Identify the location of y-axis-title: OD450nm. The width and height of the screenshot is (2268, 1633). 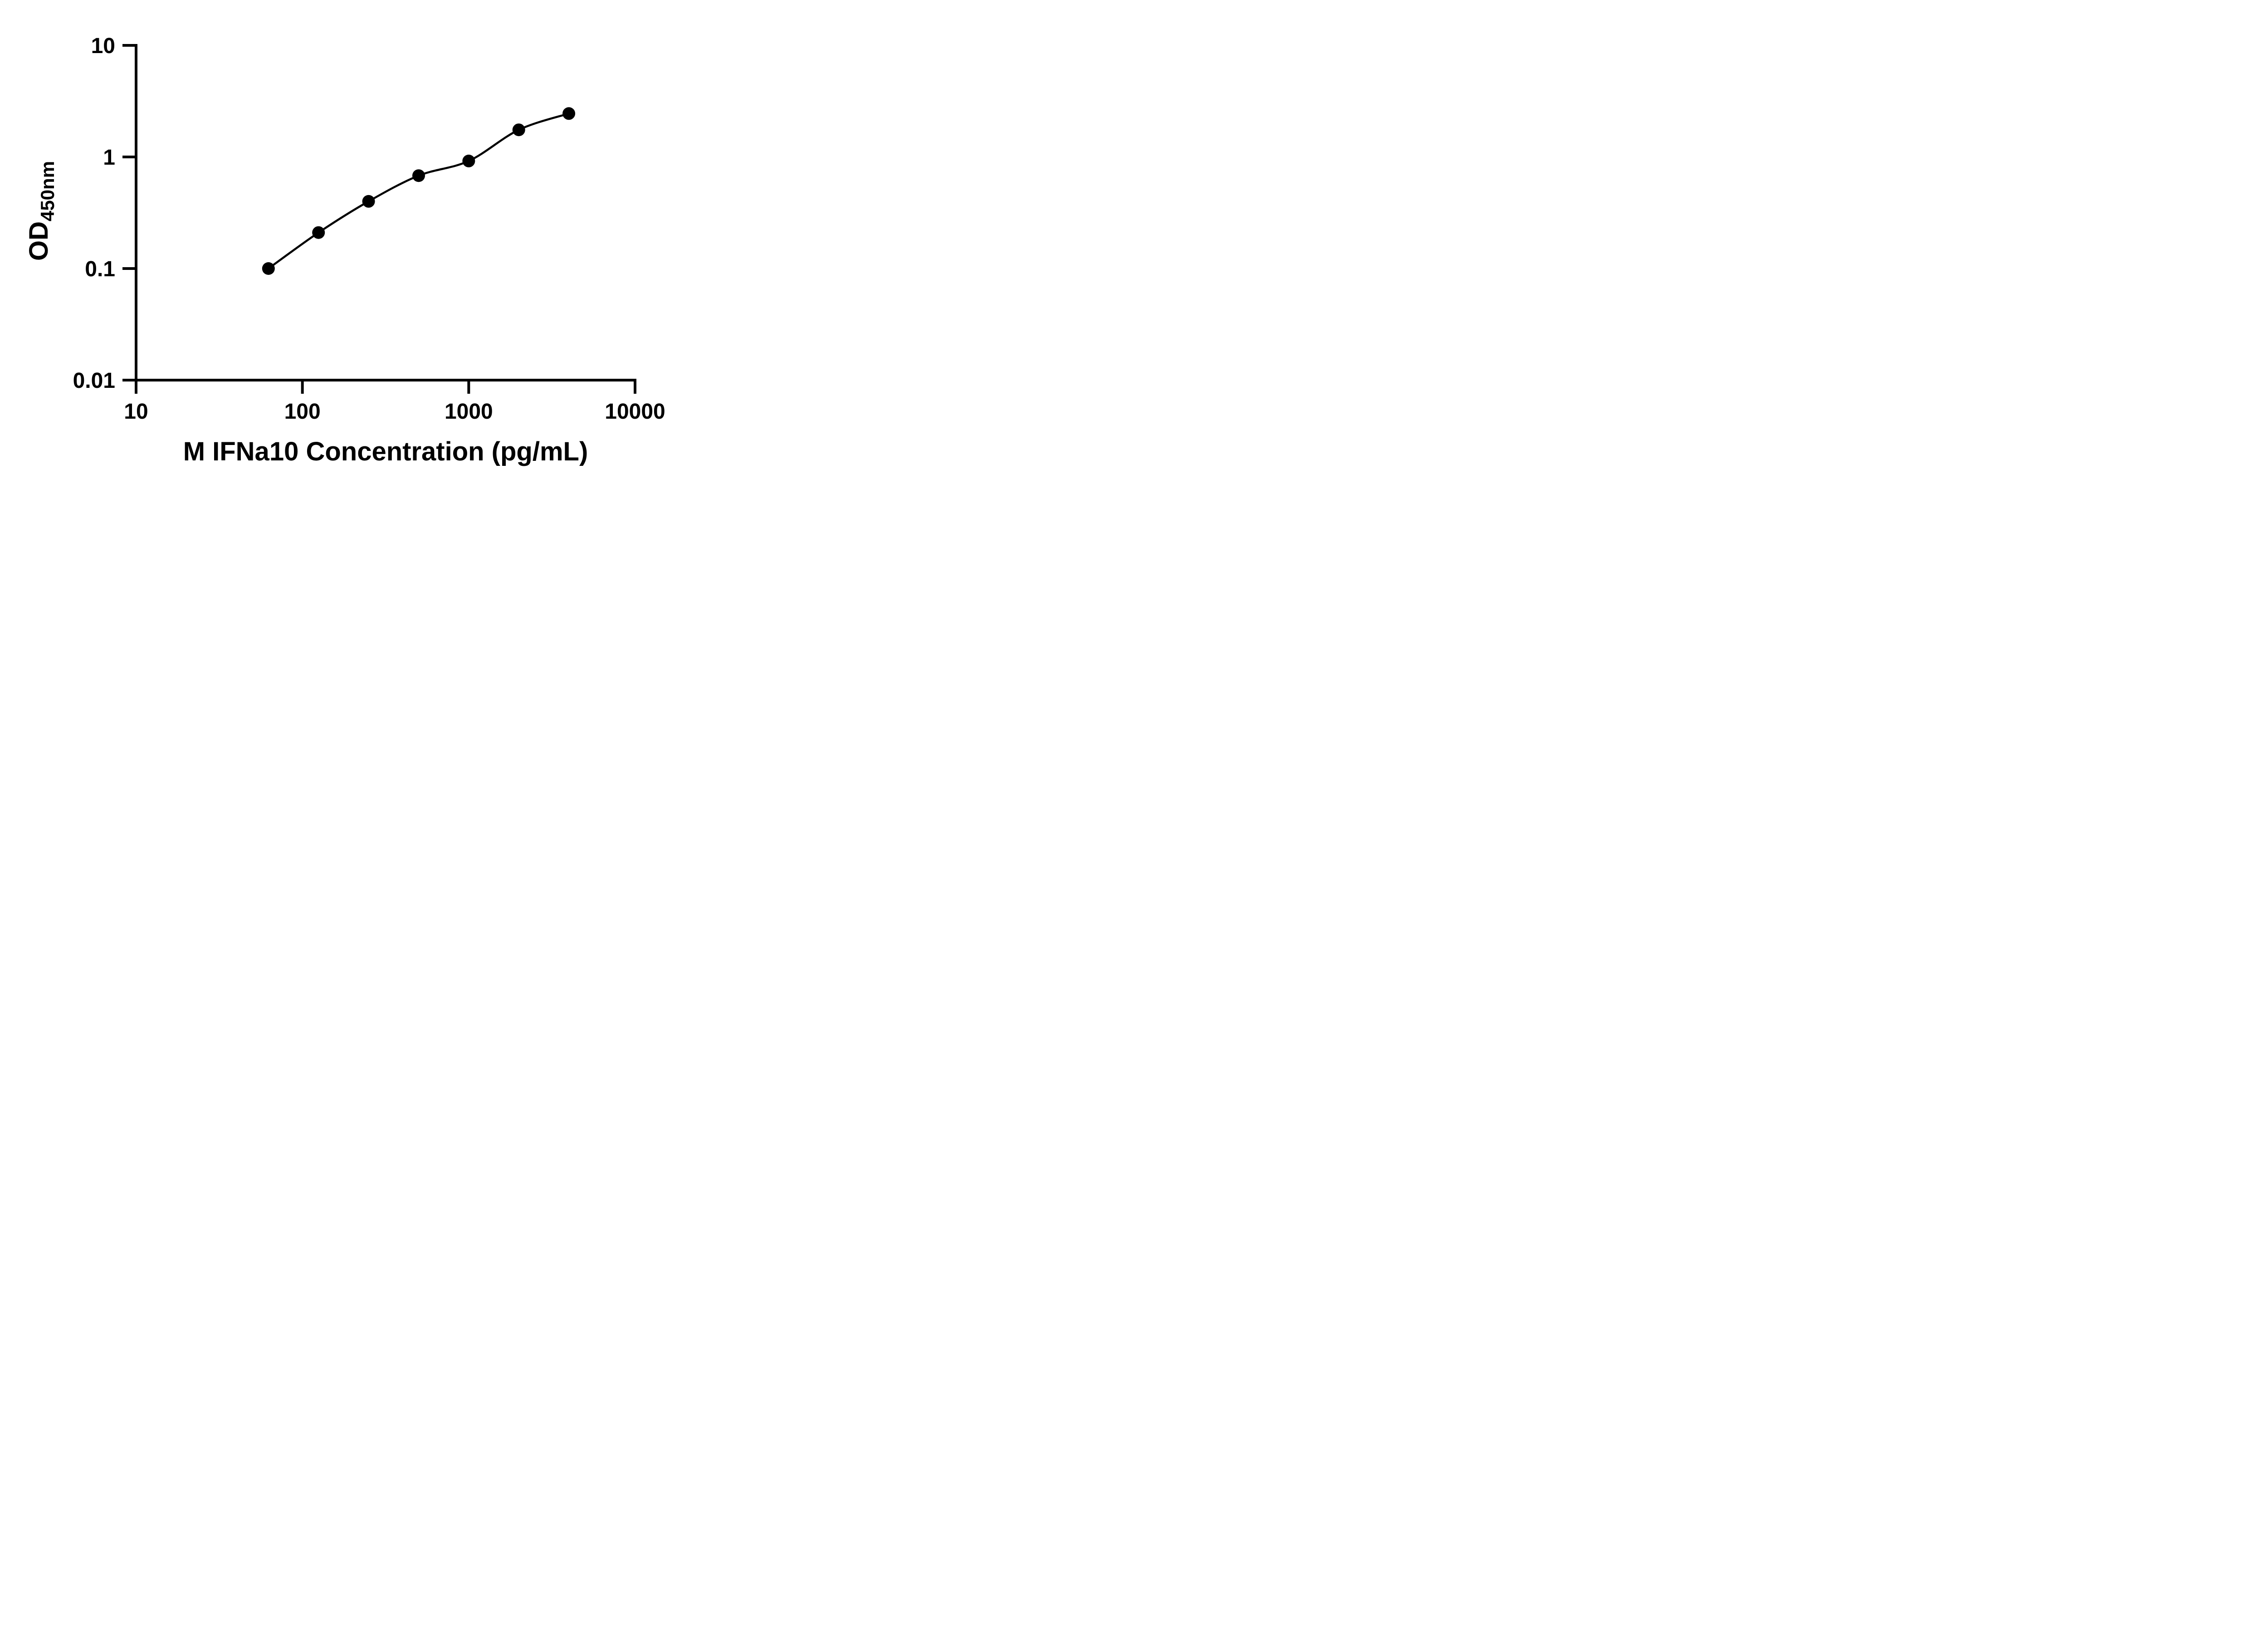
(41, 211).